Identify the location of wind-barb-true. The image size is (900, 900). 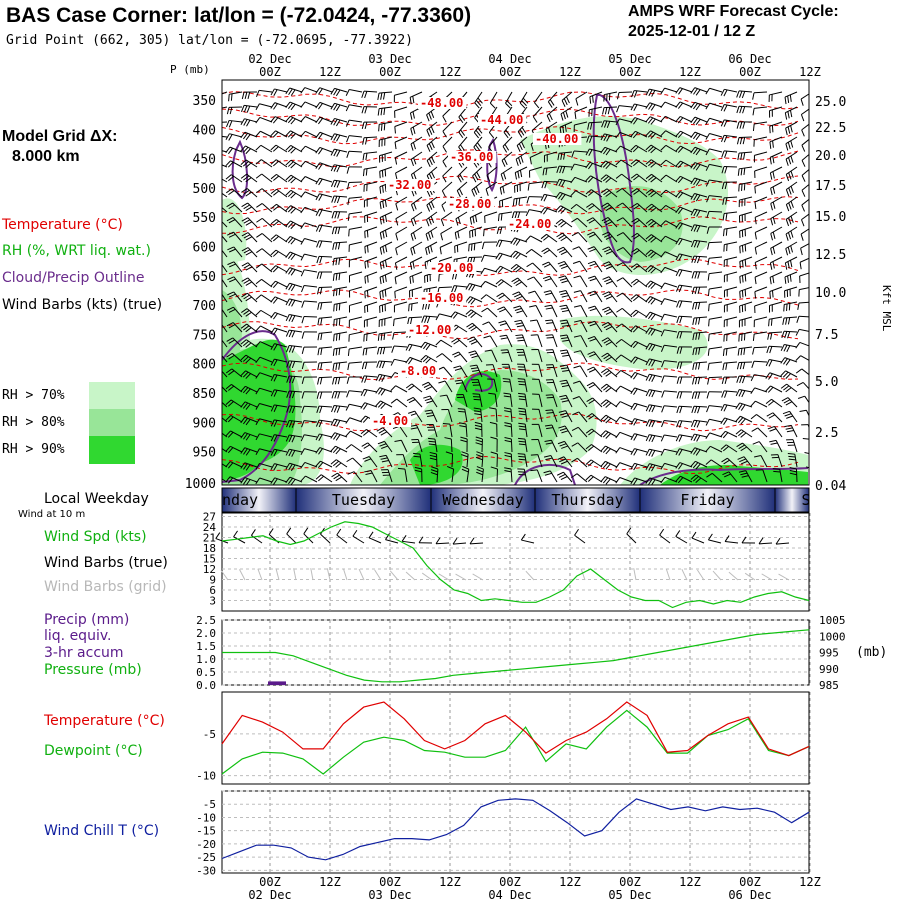
(409, 542).